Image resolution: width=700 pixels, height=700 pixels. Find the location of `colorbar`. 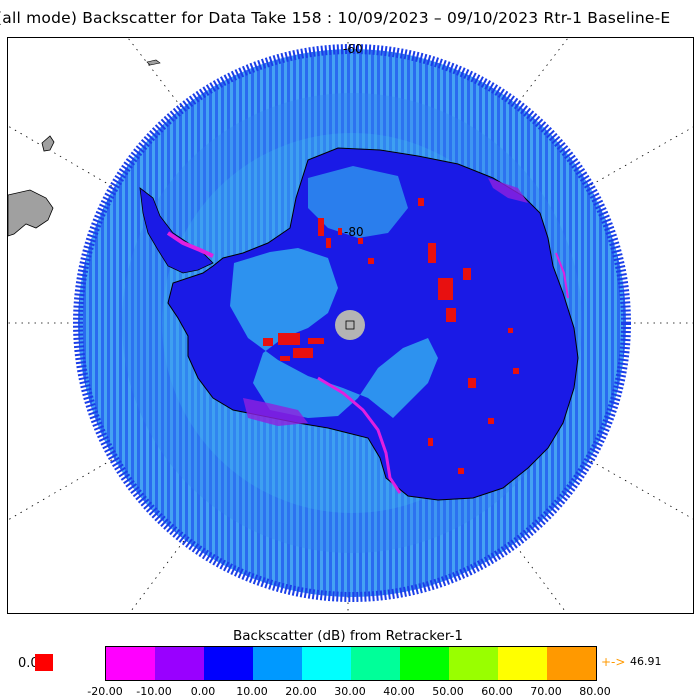

colorbar is located at coordinates (351, 663).